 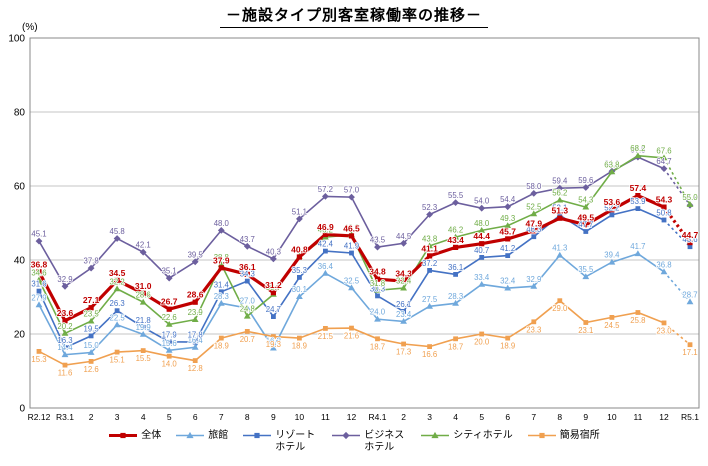 I want to click on svg-text: 23.0, so click(x=664, y=330).